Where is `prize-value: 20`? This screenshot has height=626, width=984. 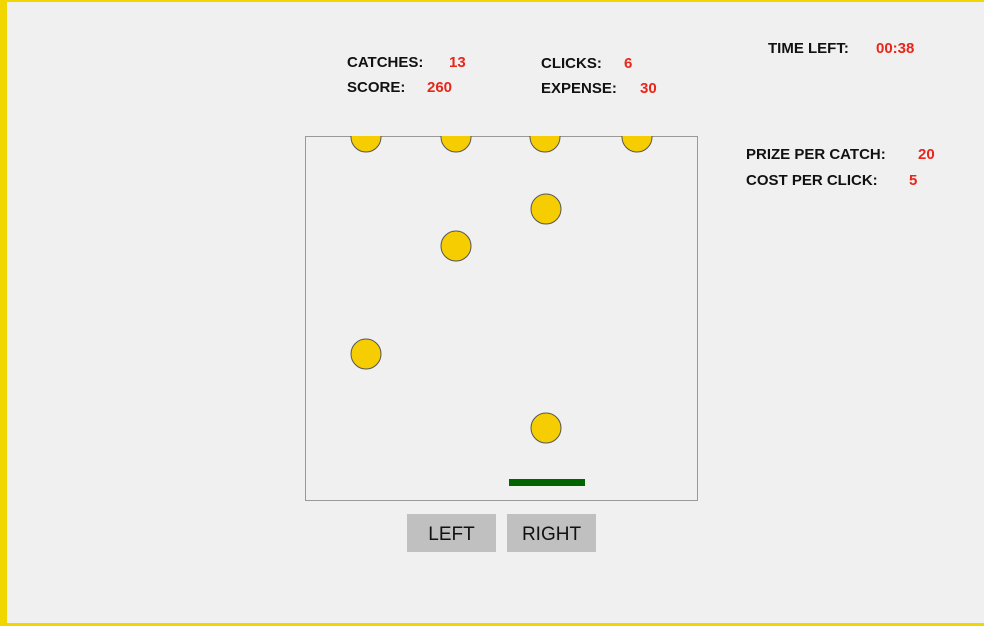 prize-value: 20 is located at coordinates (926, 154).